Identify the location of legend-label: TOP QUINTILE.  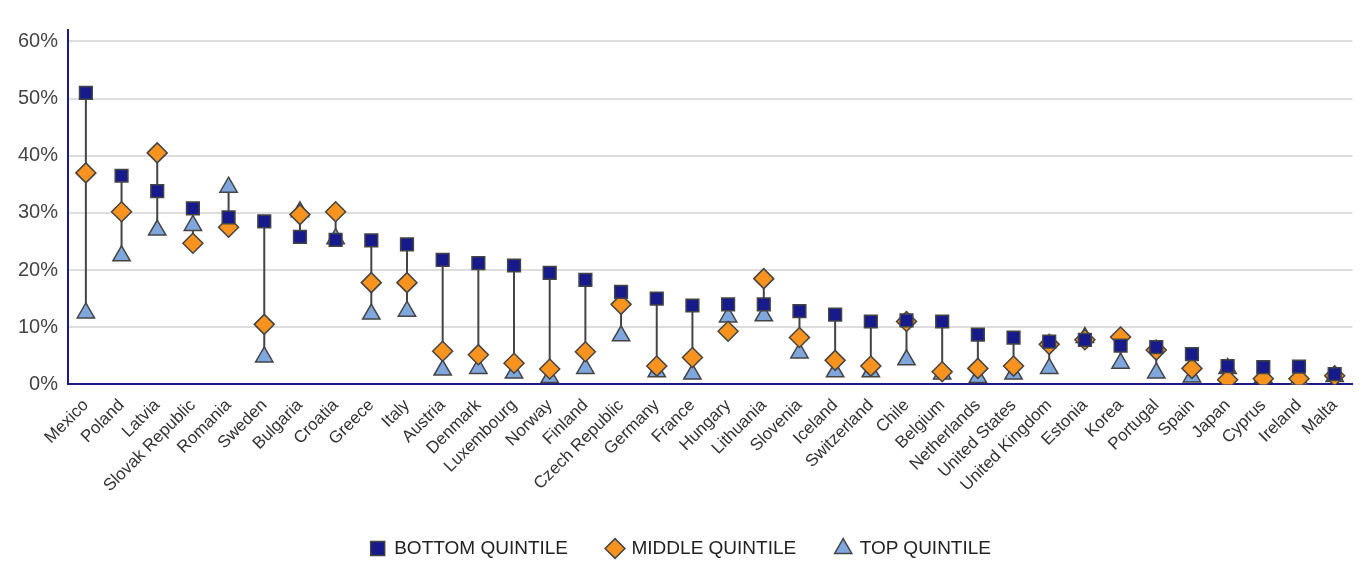
(925, 547).